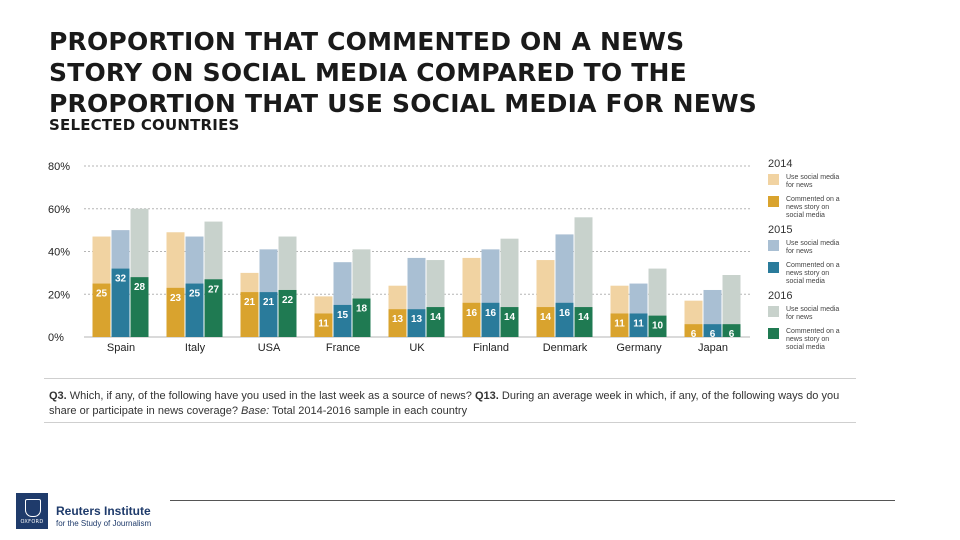  What do you see at coordinates (450, 378) in the screenshot?
I see `note-divider-top` at bounding box center [450, 378].